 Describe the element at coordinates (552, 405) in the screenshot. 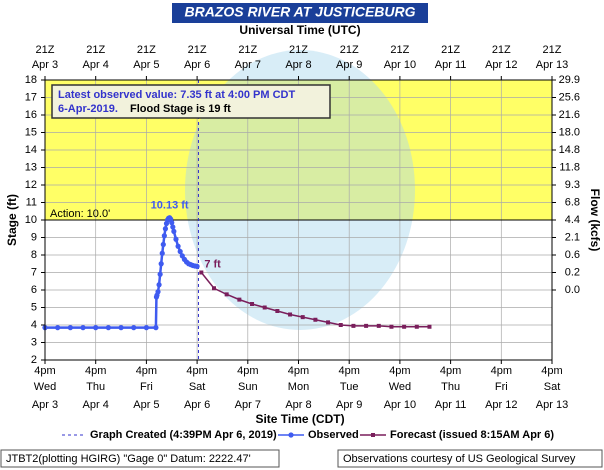

I see `x-tick-date: Apr 13` at that location.